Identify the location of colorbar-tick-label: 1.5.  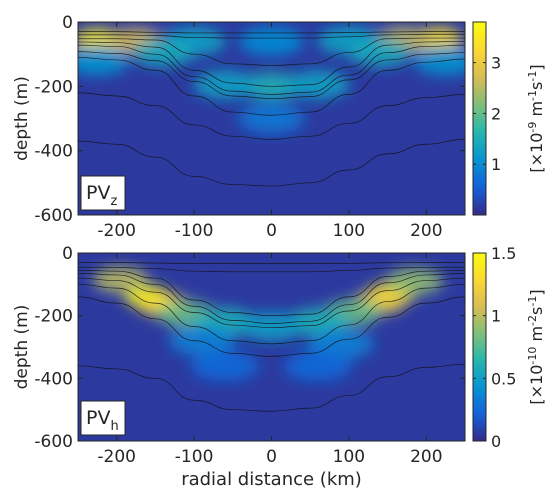
(503, 253).